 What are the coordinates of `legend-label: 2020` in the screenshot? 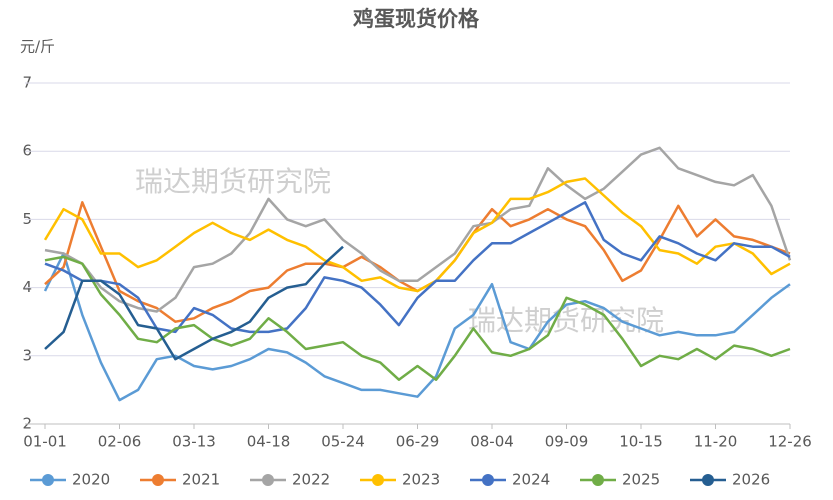 It's located at (91, 480).